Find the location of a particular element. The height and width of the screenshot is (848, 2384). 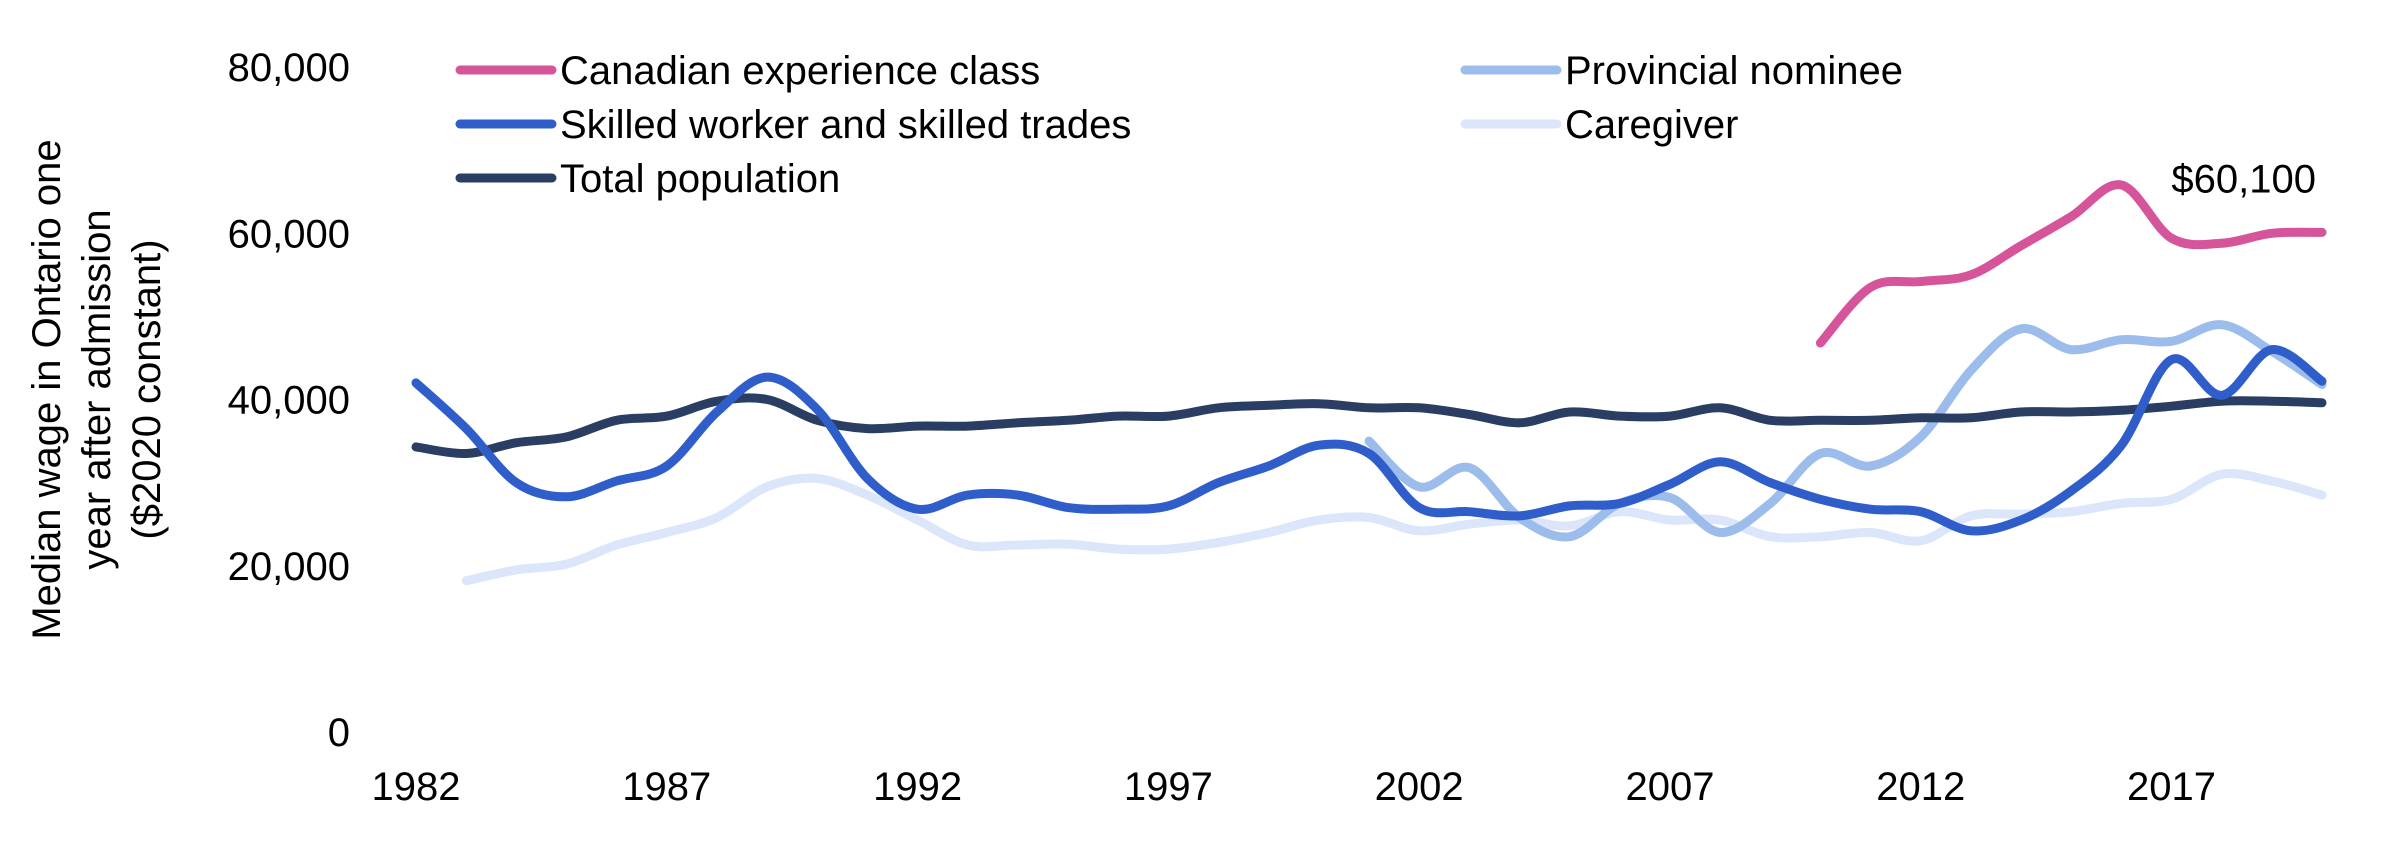

x-tick-label: 1997 is located at coordinates (1168, 787).